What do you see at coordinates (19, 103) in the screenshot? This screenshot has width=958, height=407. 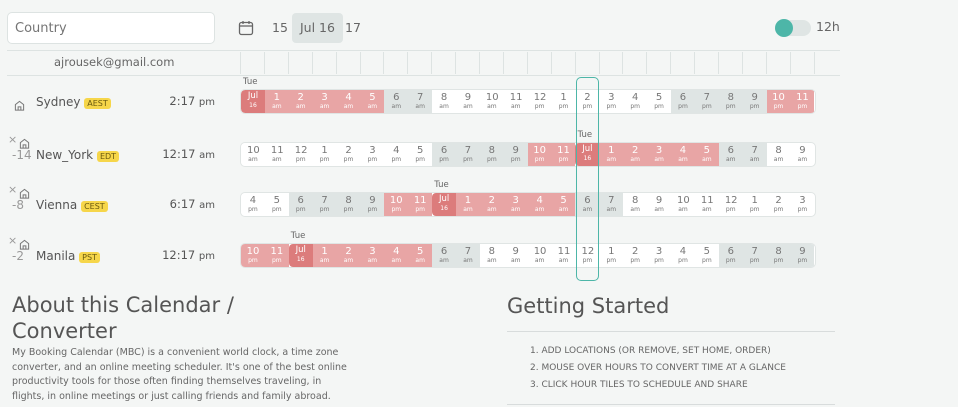 I see `home-icon` at bounding box center [19, 103].